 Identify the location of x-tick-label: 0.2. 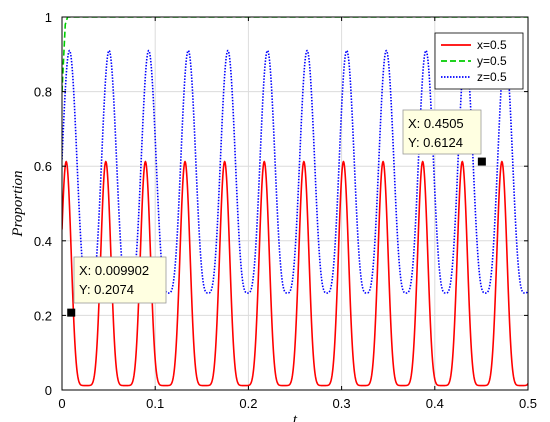
(248, 403).